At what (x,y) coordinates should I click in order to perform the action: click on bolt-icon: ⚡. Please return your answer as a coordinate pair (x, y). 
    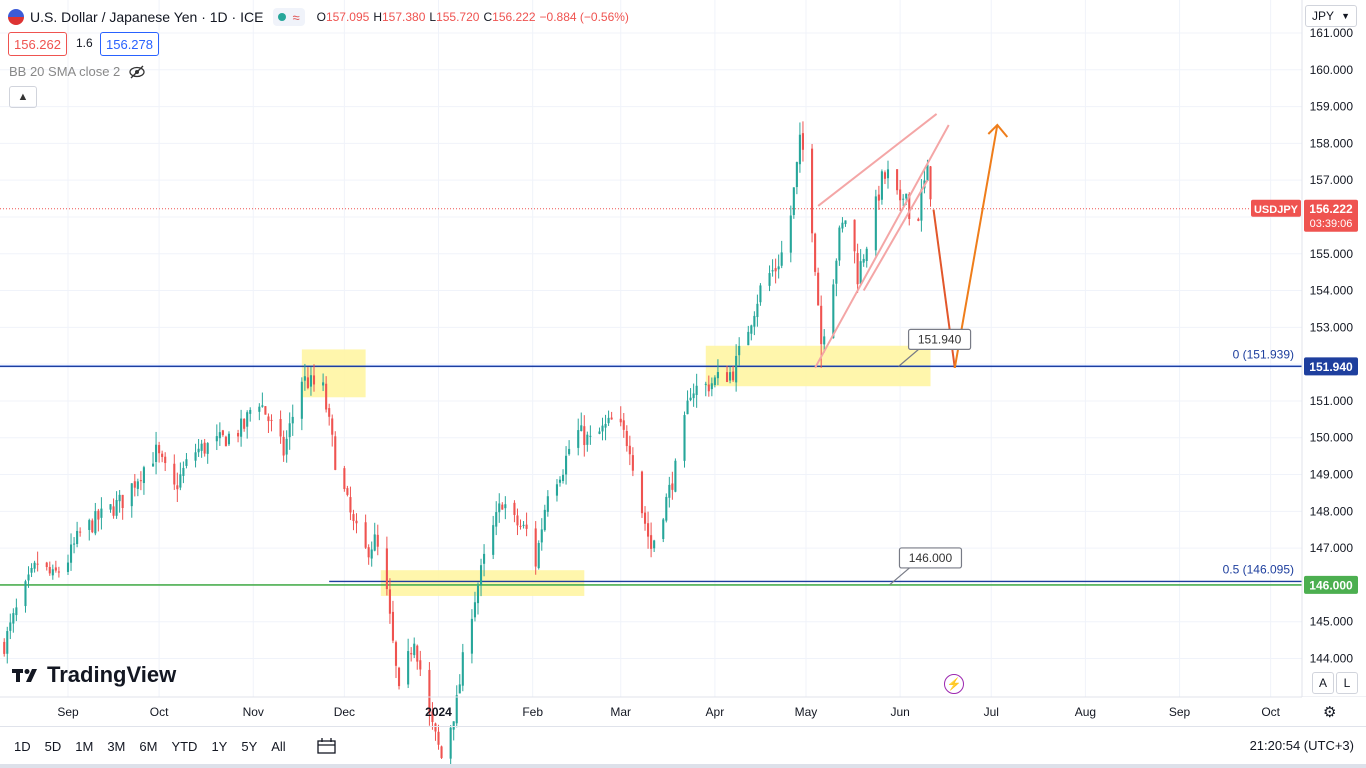
    Looking at the image, I should click on (954, 684).